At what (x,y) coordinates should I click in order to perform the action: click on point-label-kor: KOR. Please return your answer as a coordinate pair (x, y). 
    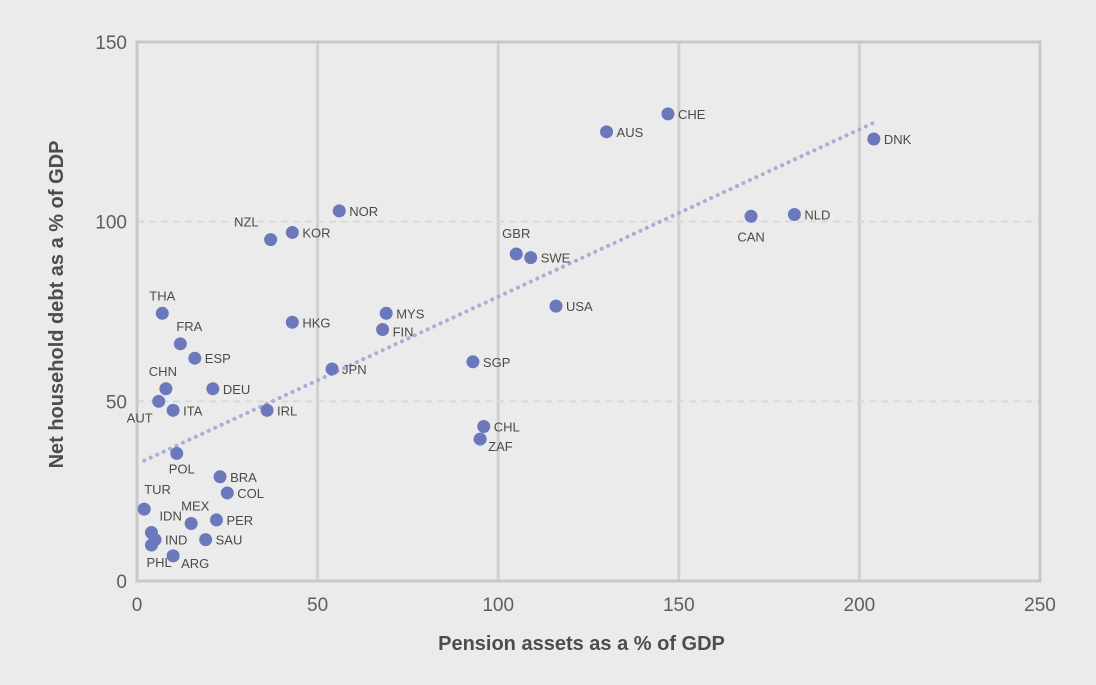
    Looking at the image, I should click on (316, 232).